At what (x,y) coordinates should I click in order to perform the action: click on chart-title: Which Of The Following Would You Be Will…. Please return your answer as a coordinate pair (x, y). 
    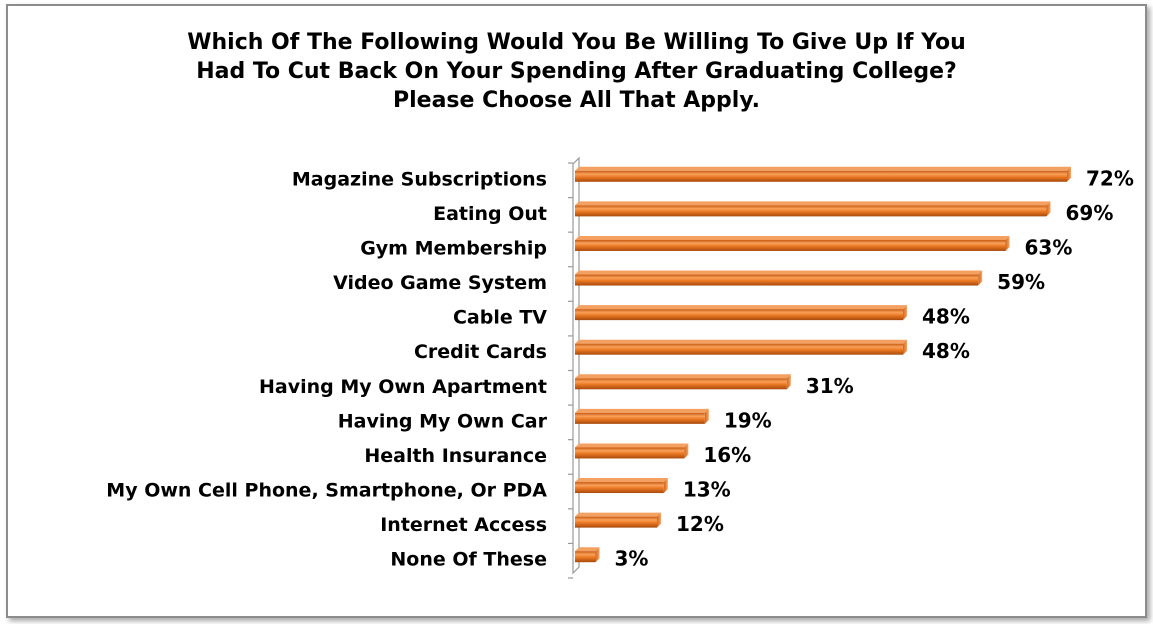
    Looking at the image, I should click on (576, 71).